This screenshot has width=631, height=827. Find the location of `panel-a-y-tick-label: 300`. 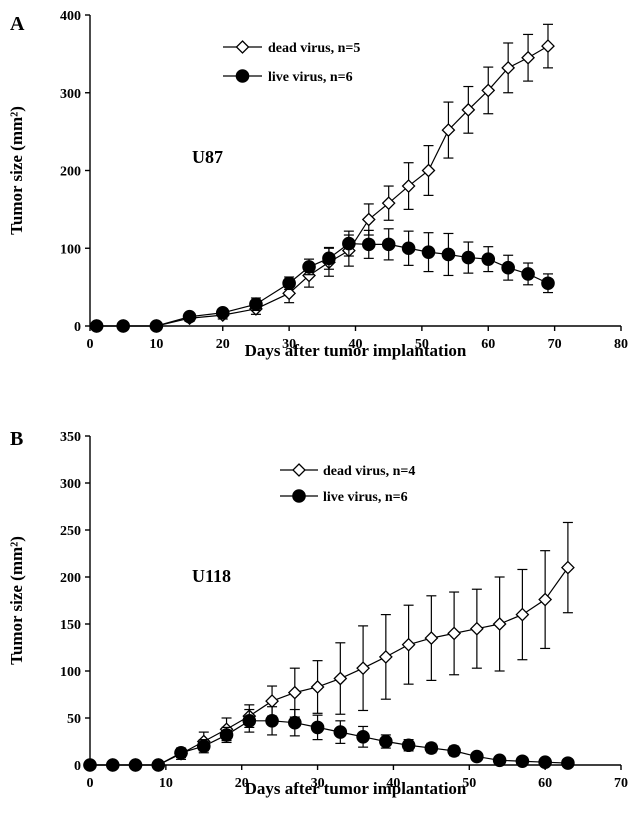

panel-a-y-tick-label: 300 is located at coordinates (70, 94).